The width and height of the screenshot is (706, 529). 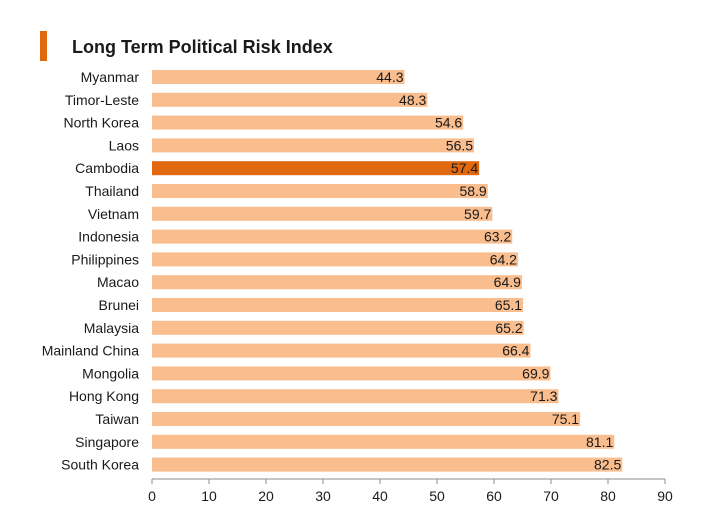 I want to click on x-tick-label-80: 80, so click(x=608, y=496).